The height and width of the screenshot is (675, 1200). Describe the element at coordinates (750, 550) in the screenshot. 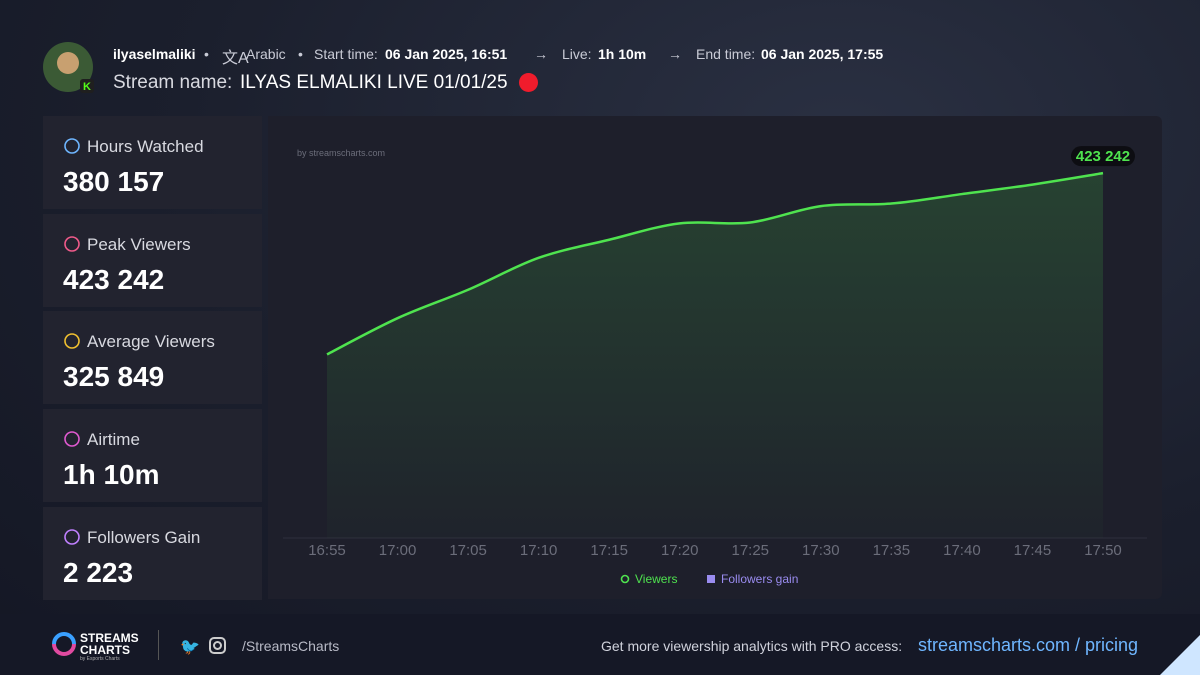

I see `x-tick-label: 17:25` at that location.